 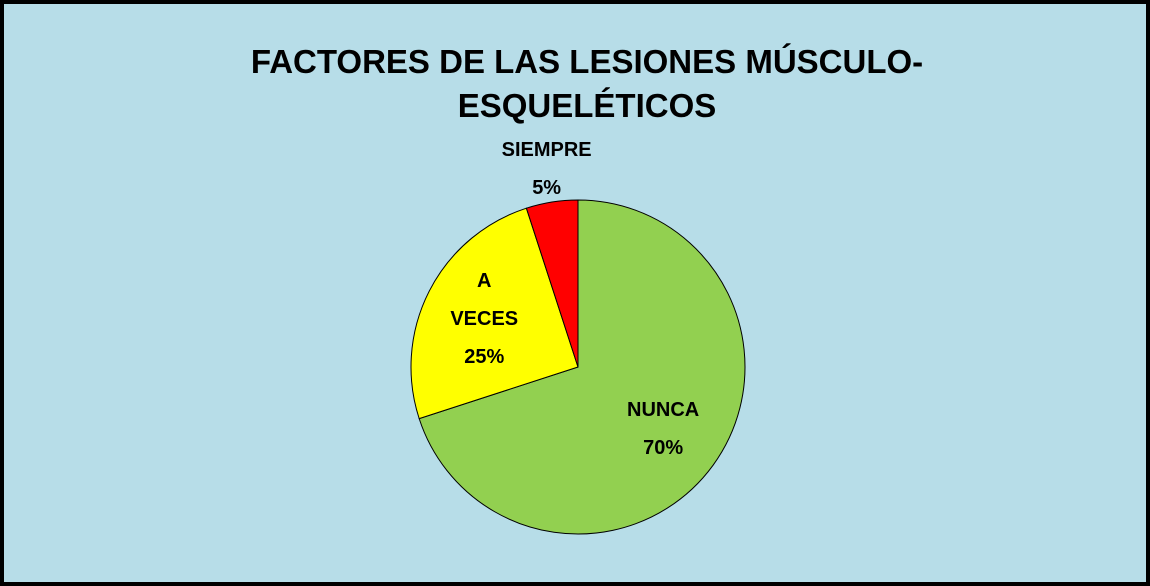 What do you see at coordinates (484, 300) in the screenshot?
I see `category-label: A VECES` at bounding box center [484, 300].